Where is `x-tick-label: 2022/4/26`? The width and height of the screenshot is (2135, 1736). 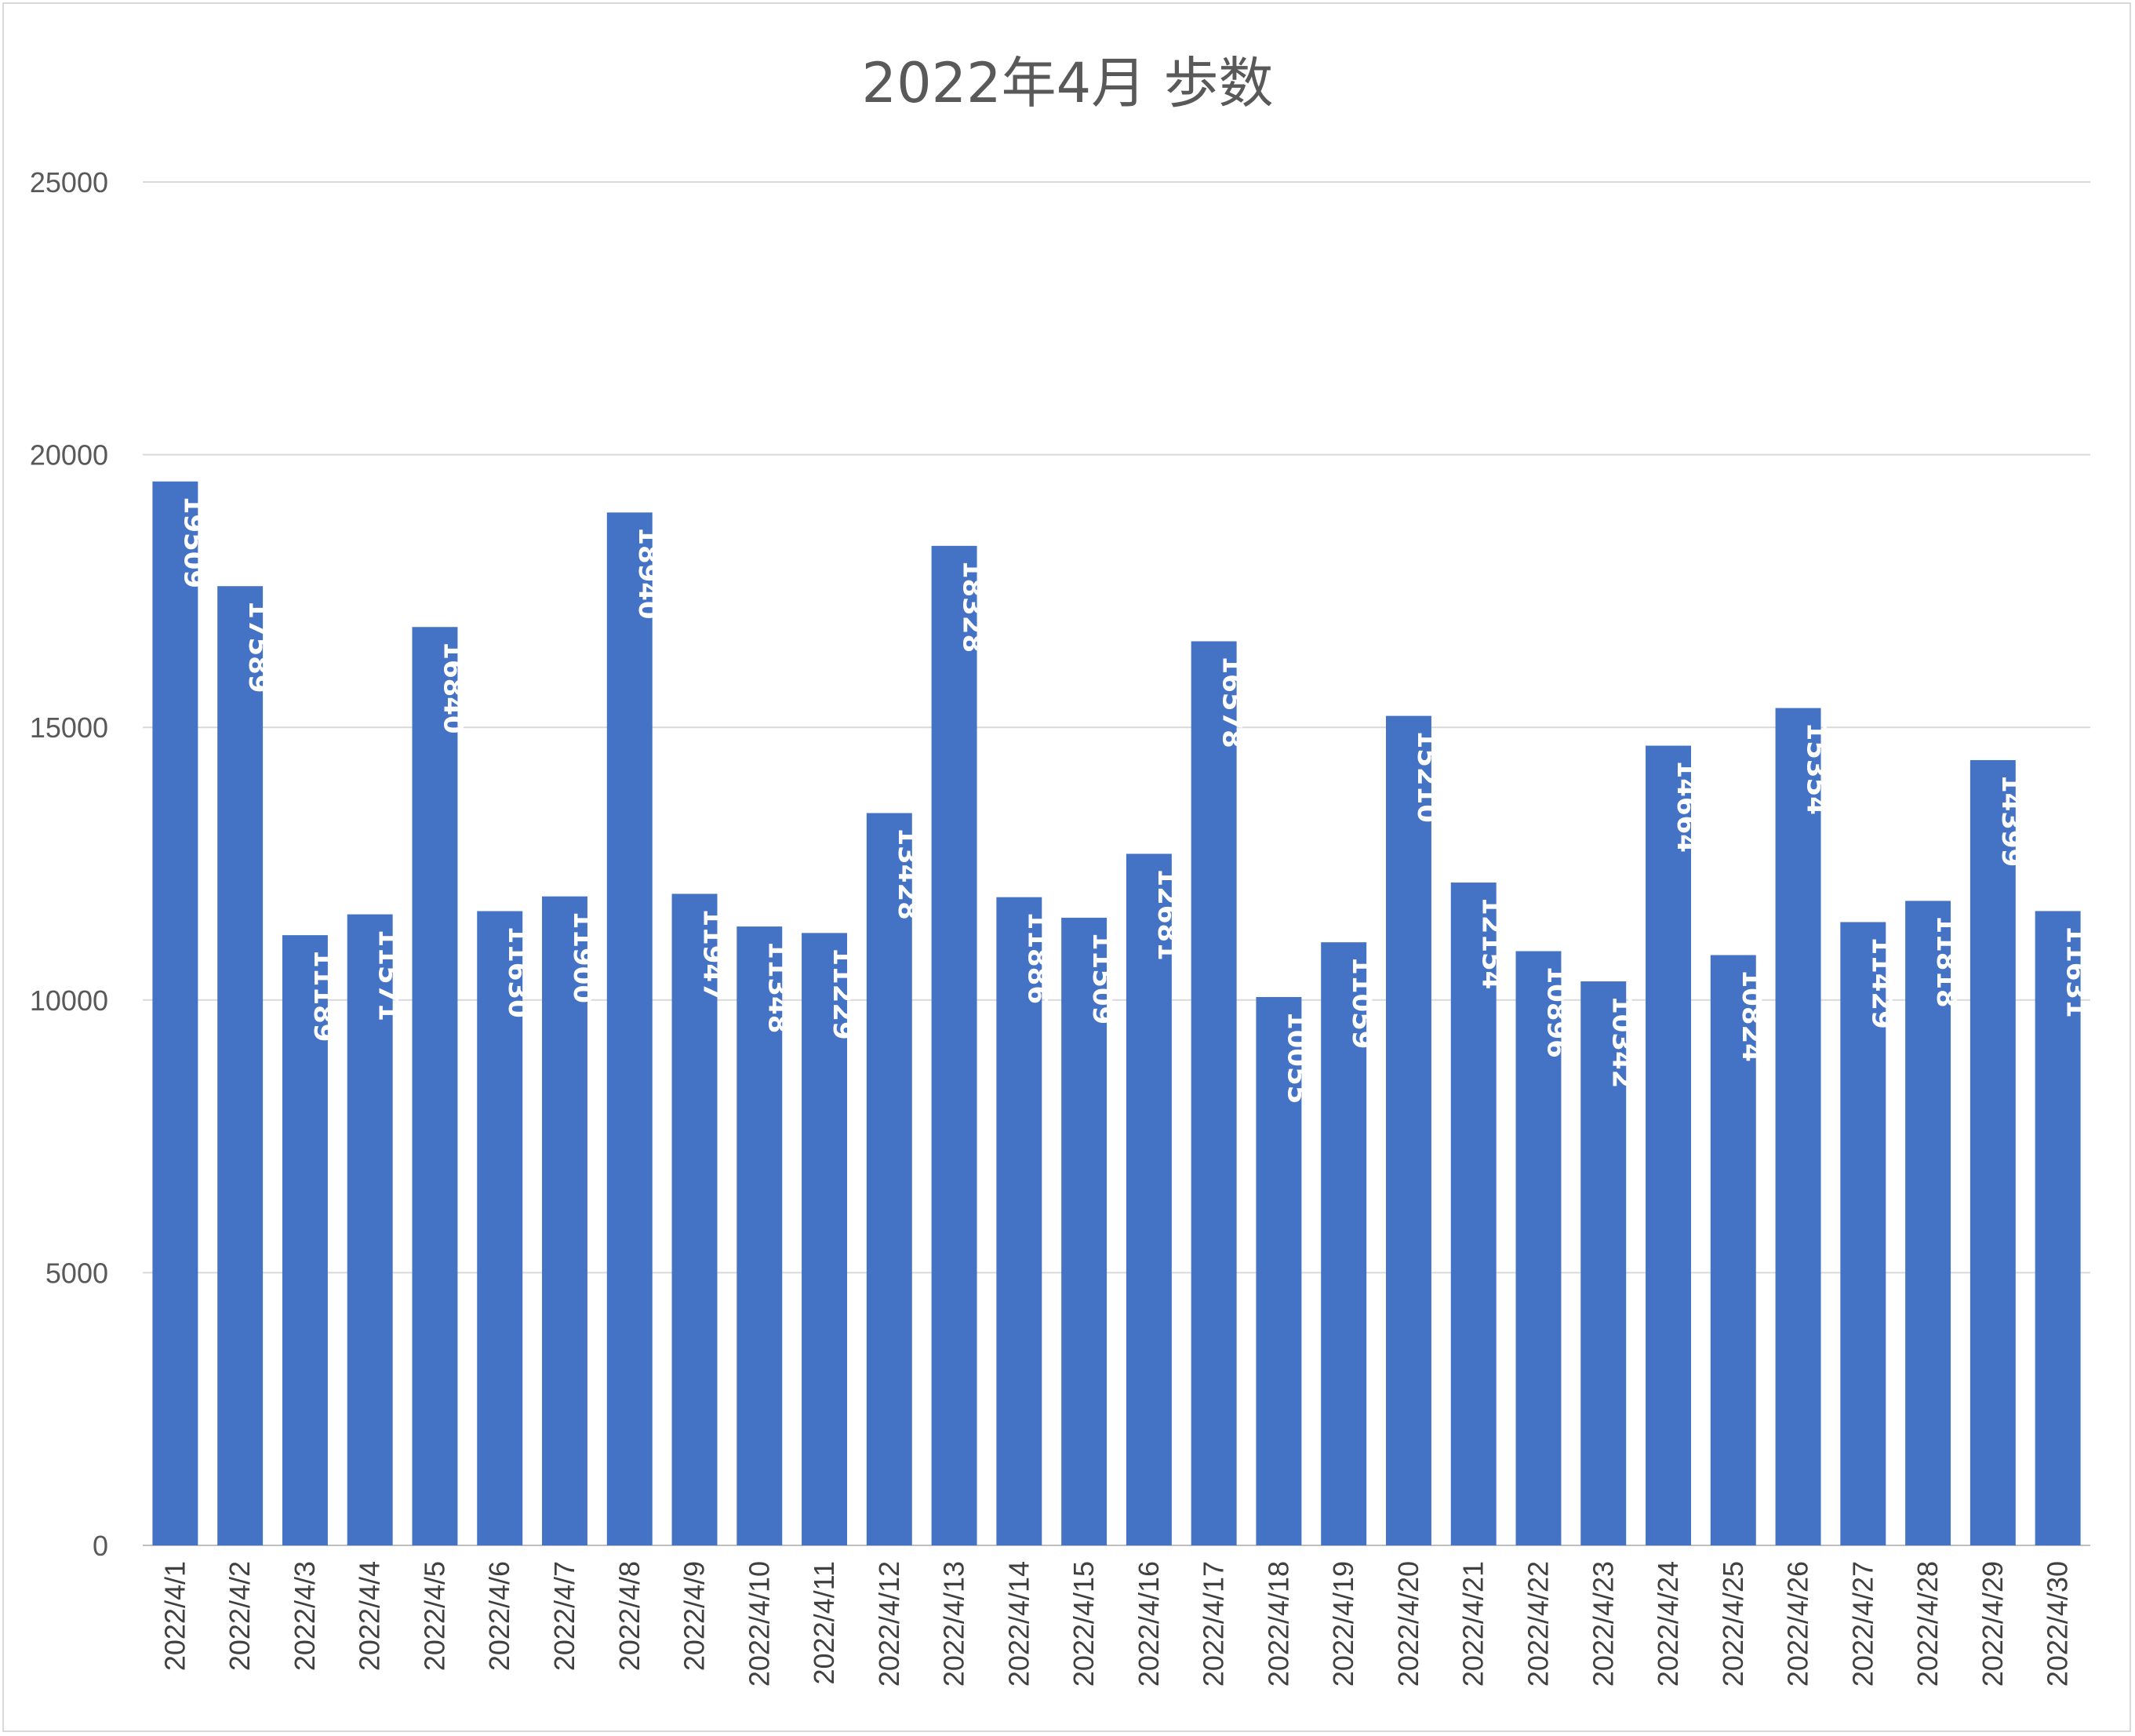
x-tick-label: 2022/4/26 is located at coordinates (1798, 1624).